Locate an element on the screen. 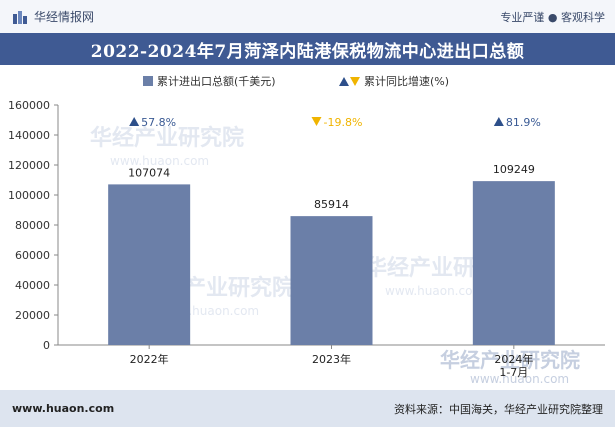 This screenshot has height=427, width=615. y-tick-label: 80000 is located at coordinates (32, 225).